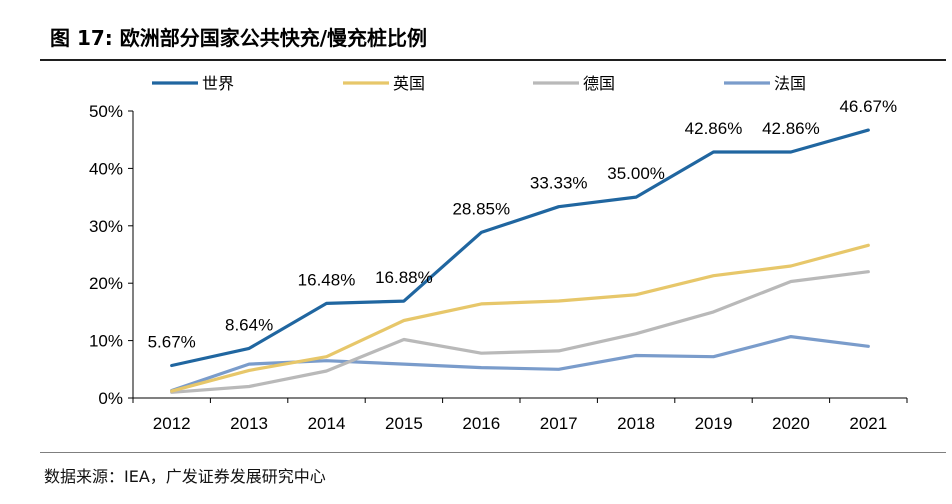 Image resolution: width=952 pixels, height=504 pixels. Describe the element at coordinates (110, 398) in the screenshot. I see `y-tick-label: 0%` at that location.